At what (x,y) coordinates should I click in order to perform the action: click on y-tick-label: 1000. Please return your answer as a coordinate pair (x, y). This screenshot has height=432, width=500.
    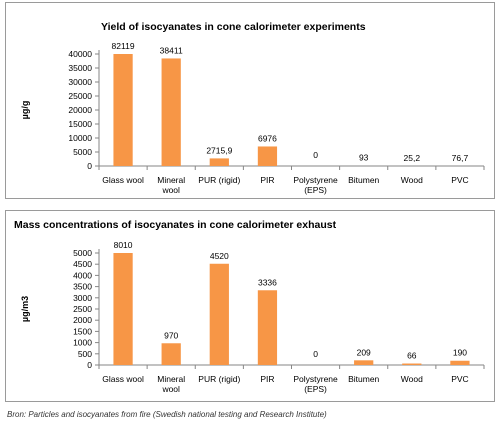
    Looking at the image, I should click on (82, 343).